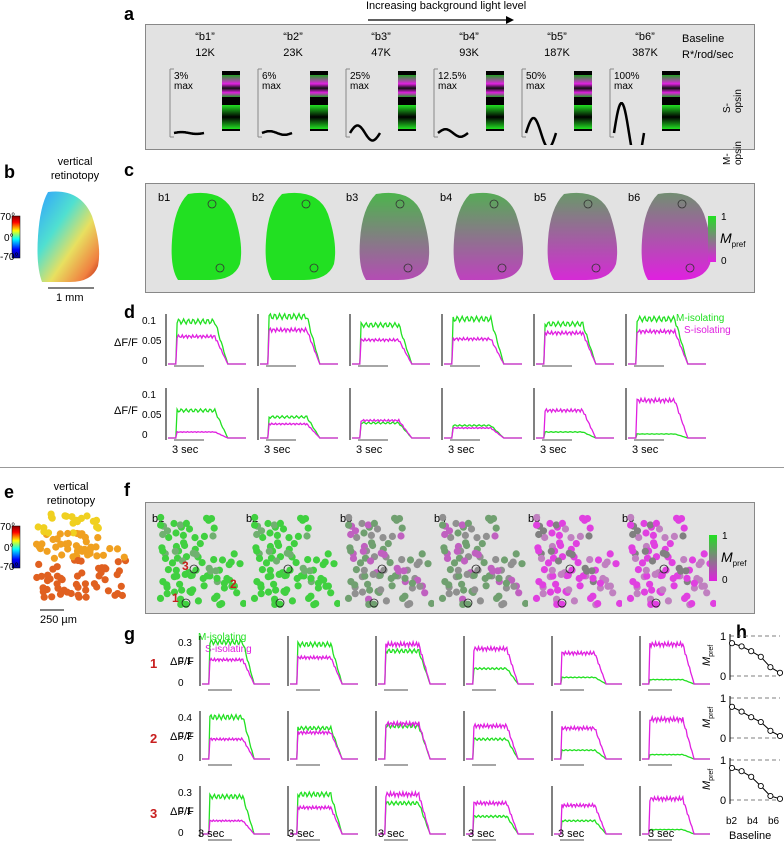  What do you see at coordinates (708, 779) in the screenshot?
I see `panel-h-ylabel-row3: Mpref` at bounding box center [708, 779].